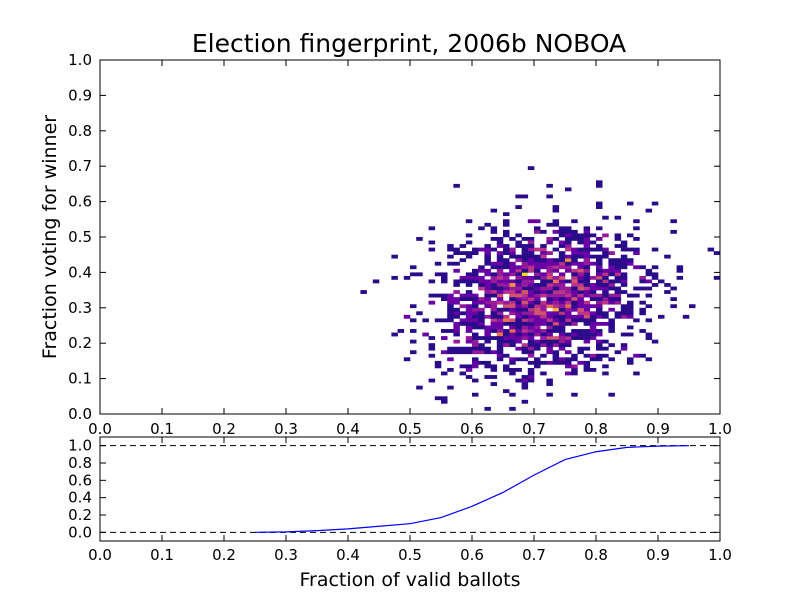 Image resolution: width=800 pixels, height=600 pixels. What do you see at coordinates (80, 532) in the screenshot?
I see `cdf-y-tick-label: 0.0` at bounding box center [80, 532].